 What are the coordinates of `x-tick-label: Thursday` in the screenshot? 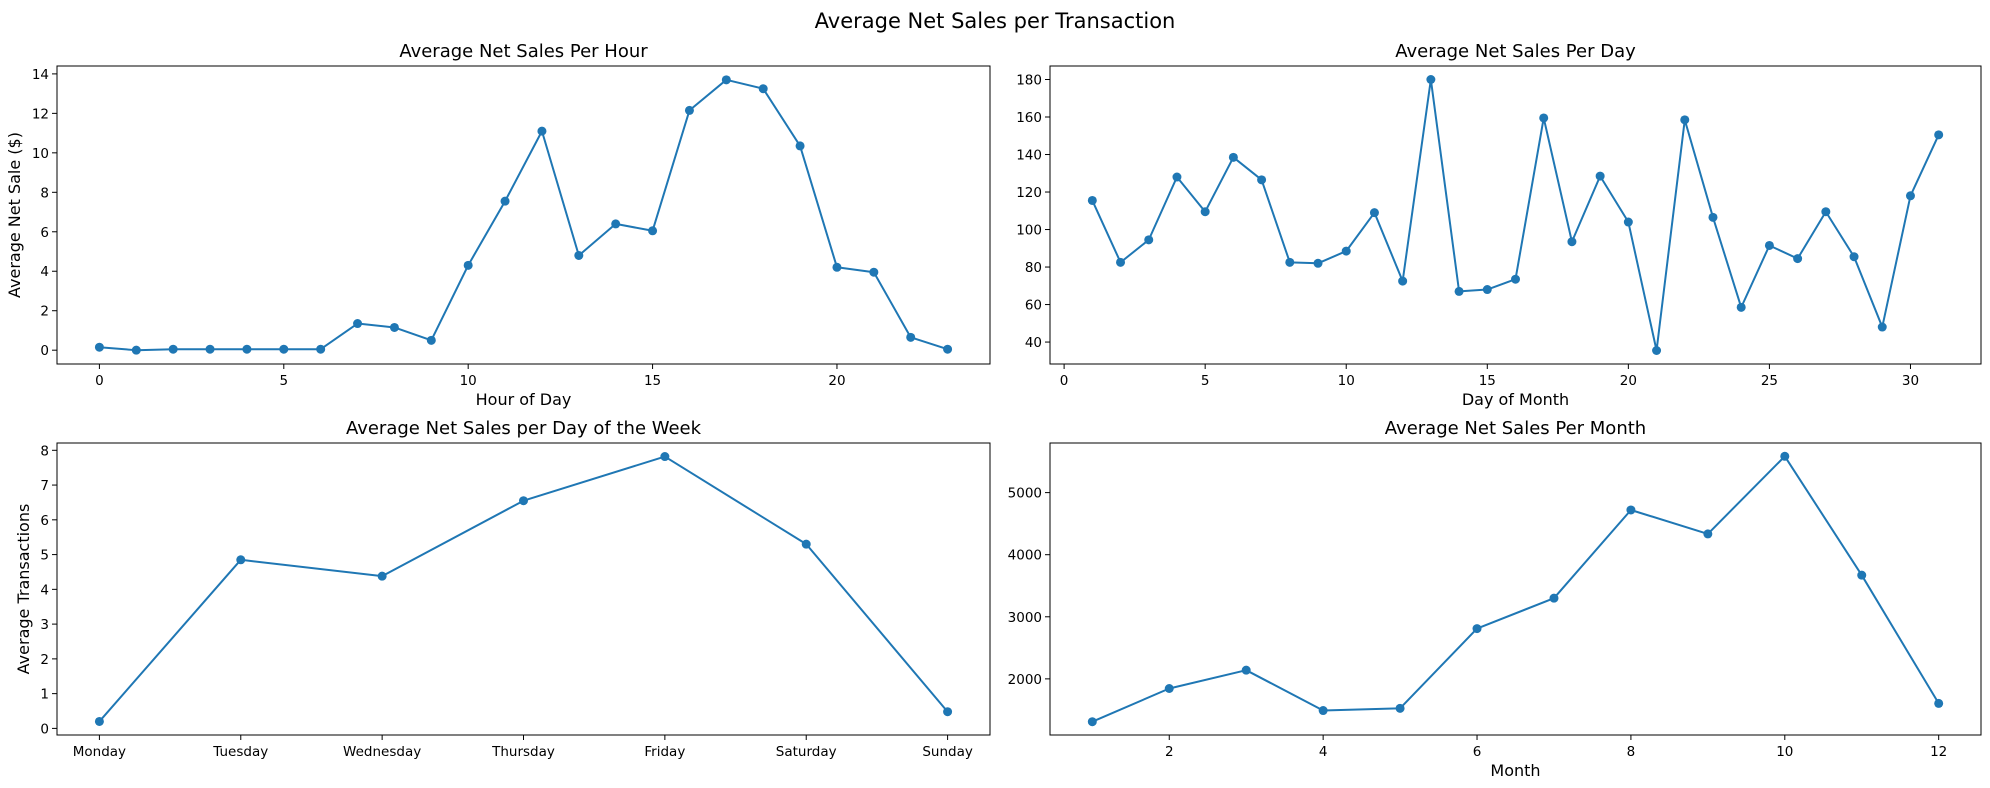 It's located at (523, 752).